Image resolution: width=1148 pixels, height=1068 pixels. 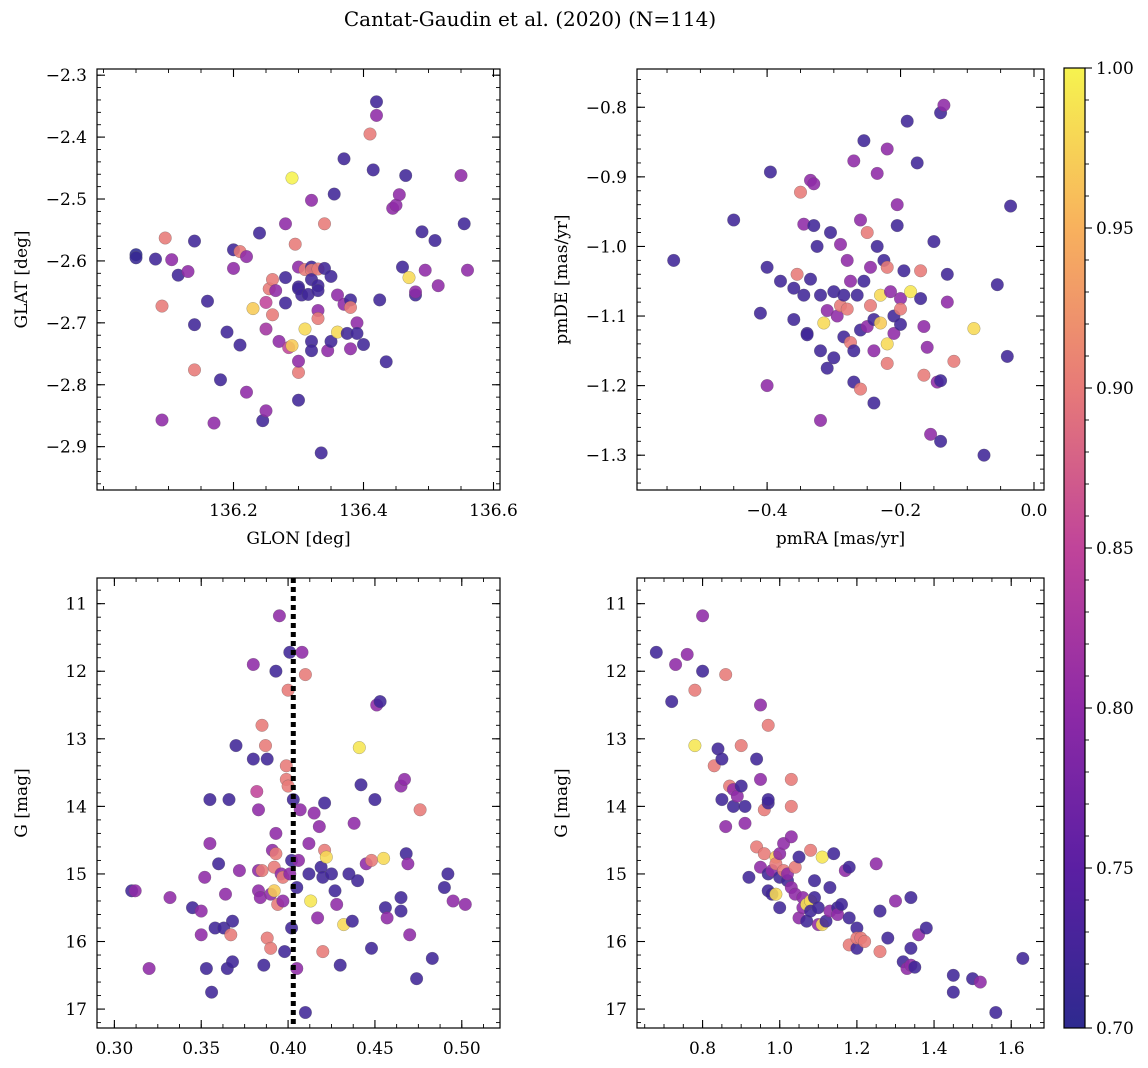 I want to click on x-tick-label: −0.4, so click(x=766, y=511).